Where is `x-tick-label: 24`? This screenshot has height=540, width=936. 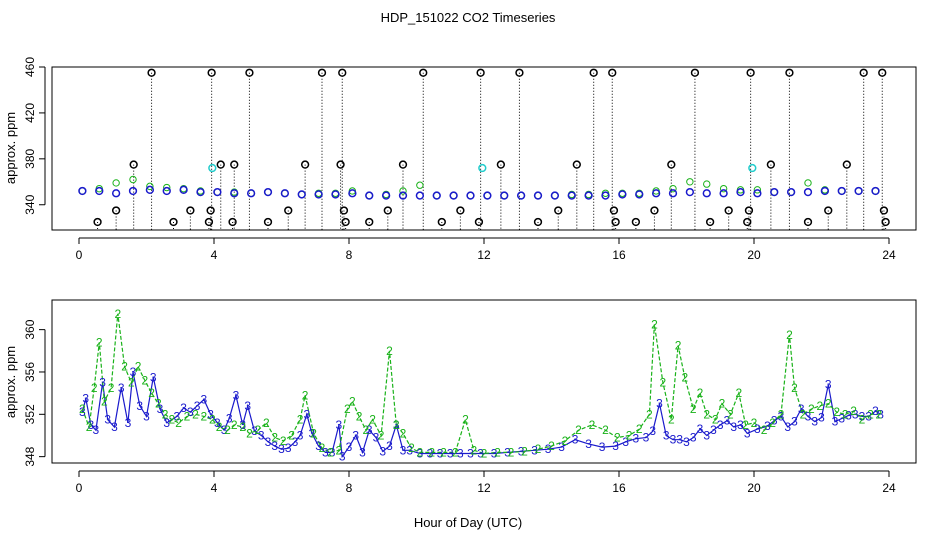 x-tick-label: 24 is located at coordinates (889, 255).